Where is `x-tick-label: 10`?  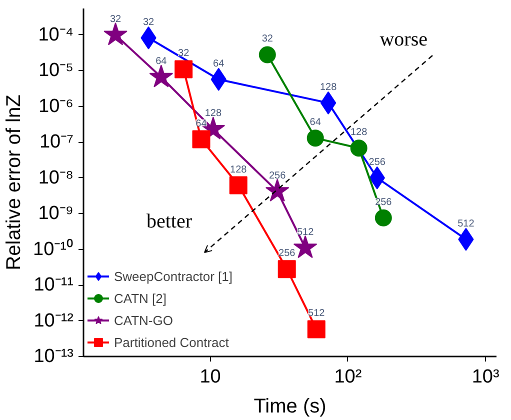 x-tick-label: 10 is located at coordinates (210, 377).